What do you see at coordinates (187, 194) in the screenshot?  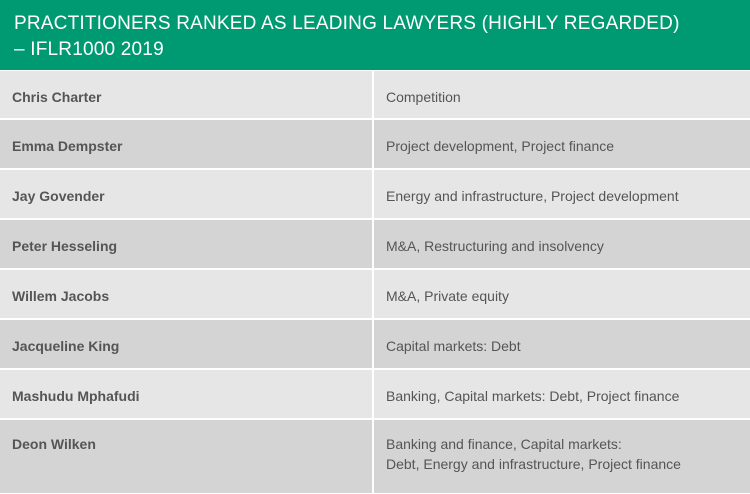 I see `lawyer-name: Jay Govender` at bounding box center [187, 194].